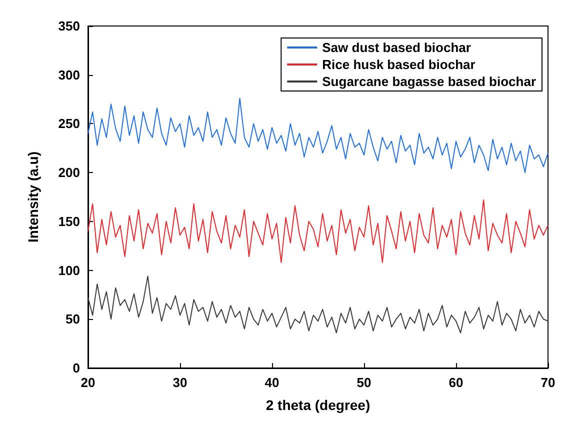 The width and height of the screenshot is (578, 434). I want to click on x-tick-label: 50, so click(364, 382).